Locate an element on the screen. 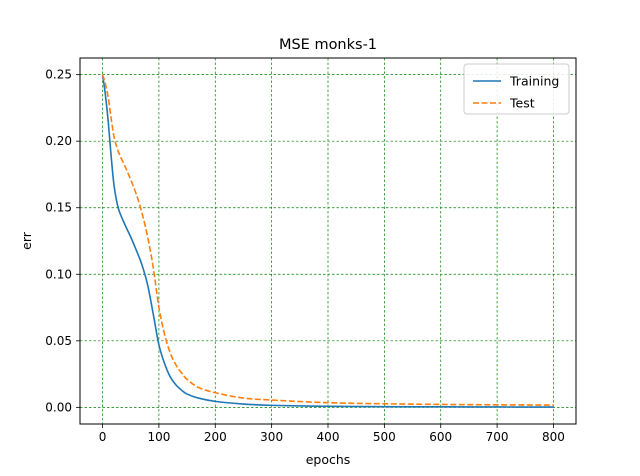 This screenshot has width=640, height=476. x-tick-label: 500 is located at coordinates (384, 437).